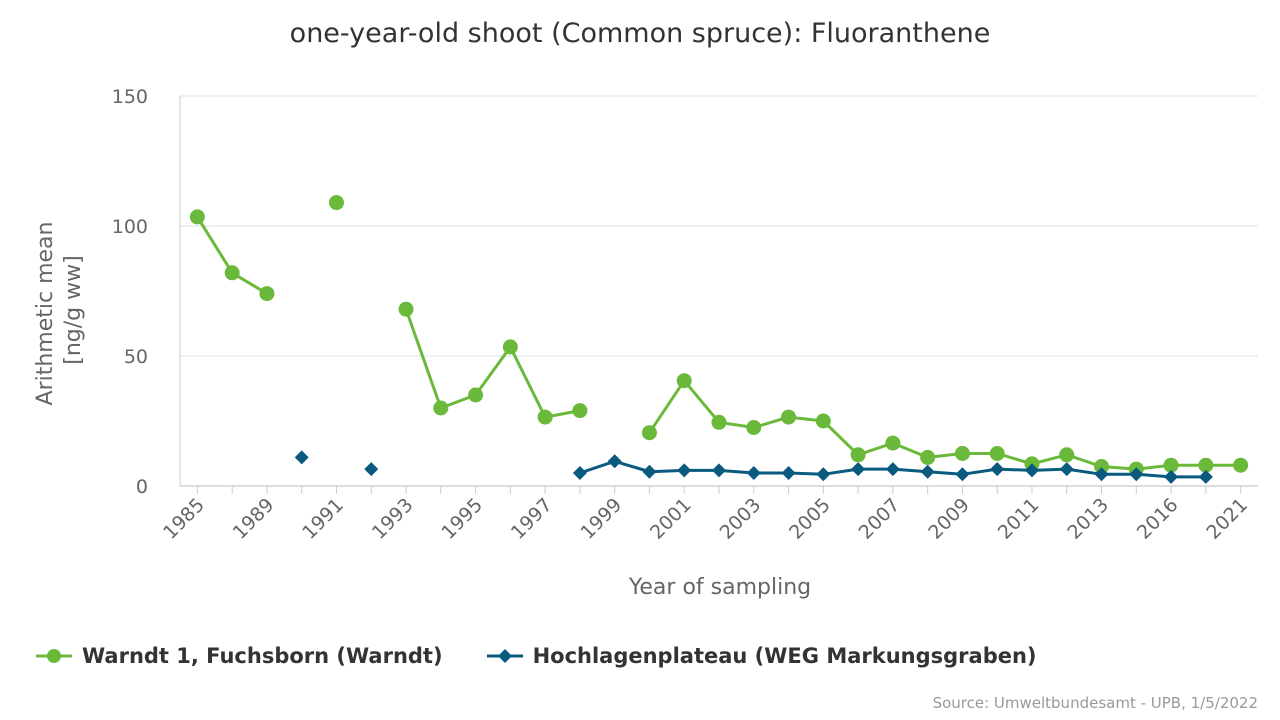 This screenshot has width=1280, height=720. I want to click on data-point-1-2006, so click(858, 469).